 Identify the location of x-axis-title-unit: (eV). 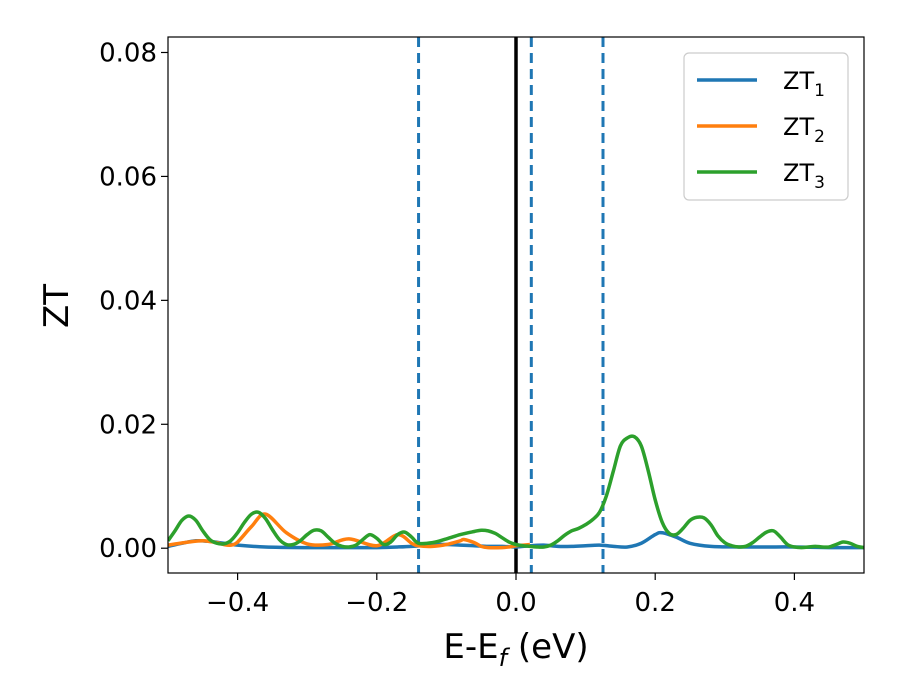
(548, 647).